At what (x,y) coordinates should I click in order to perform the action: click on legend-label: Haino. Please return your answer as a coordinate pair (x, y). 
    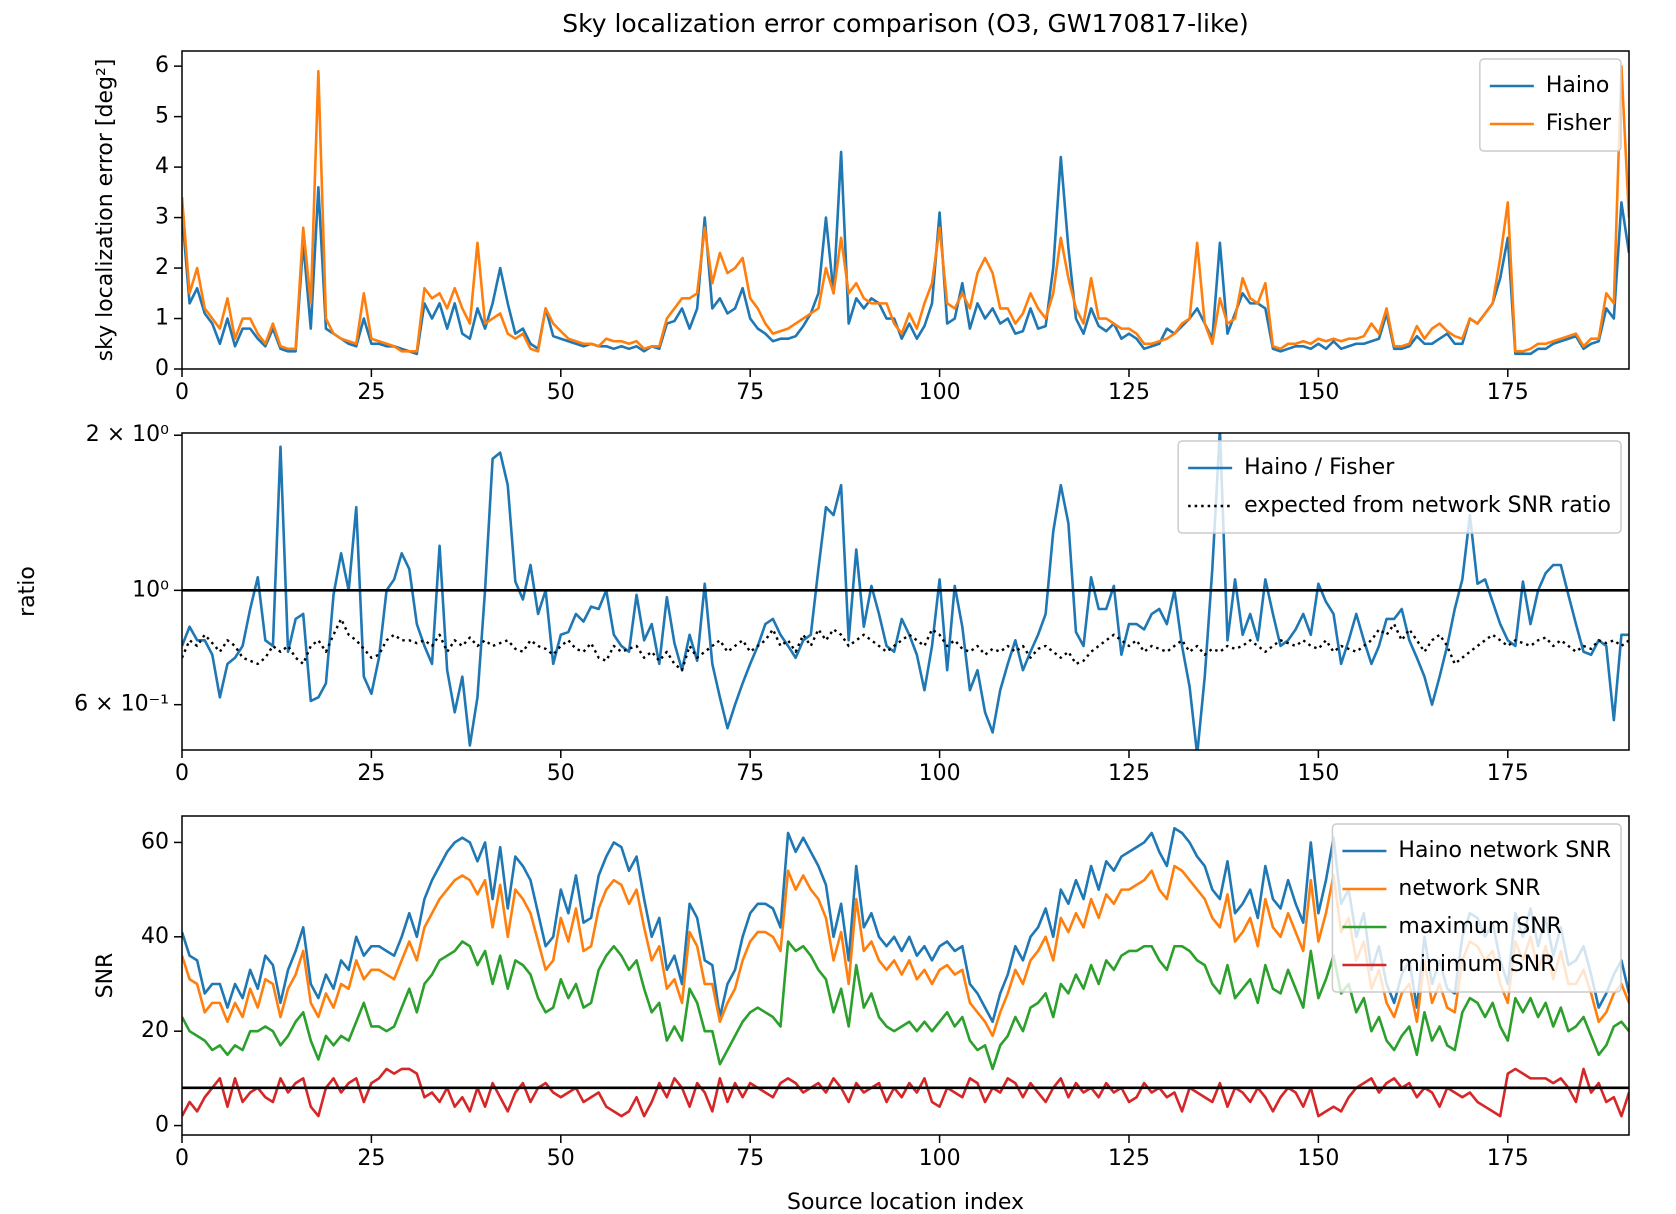
    Looking at the image, I should click on (1578, 85).